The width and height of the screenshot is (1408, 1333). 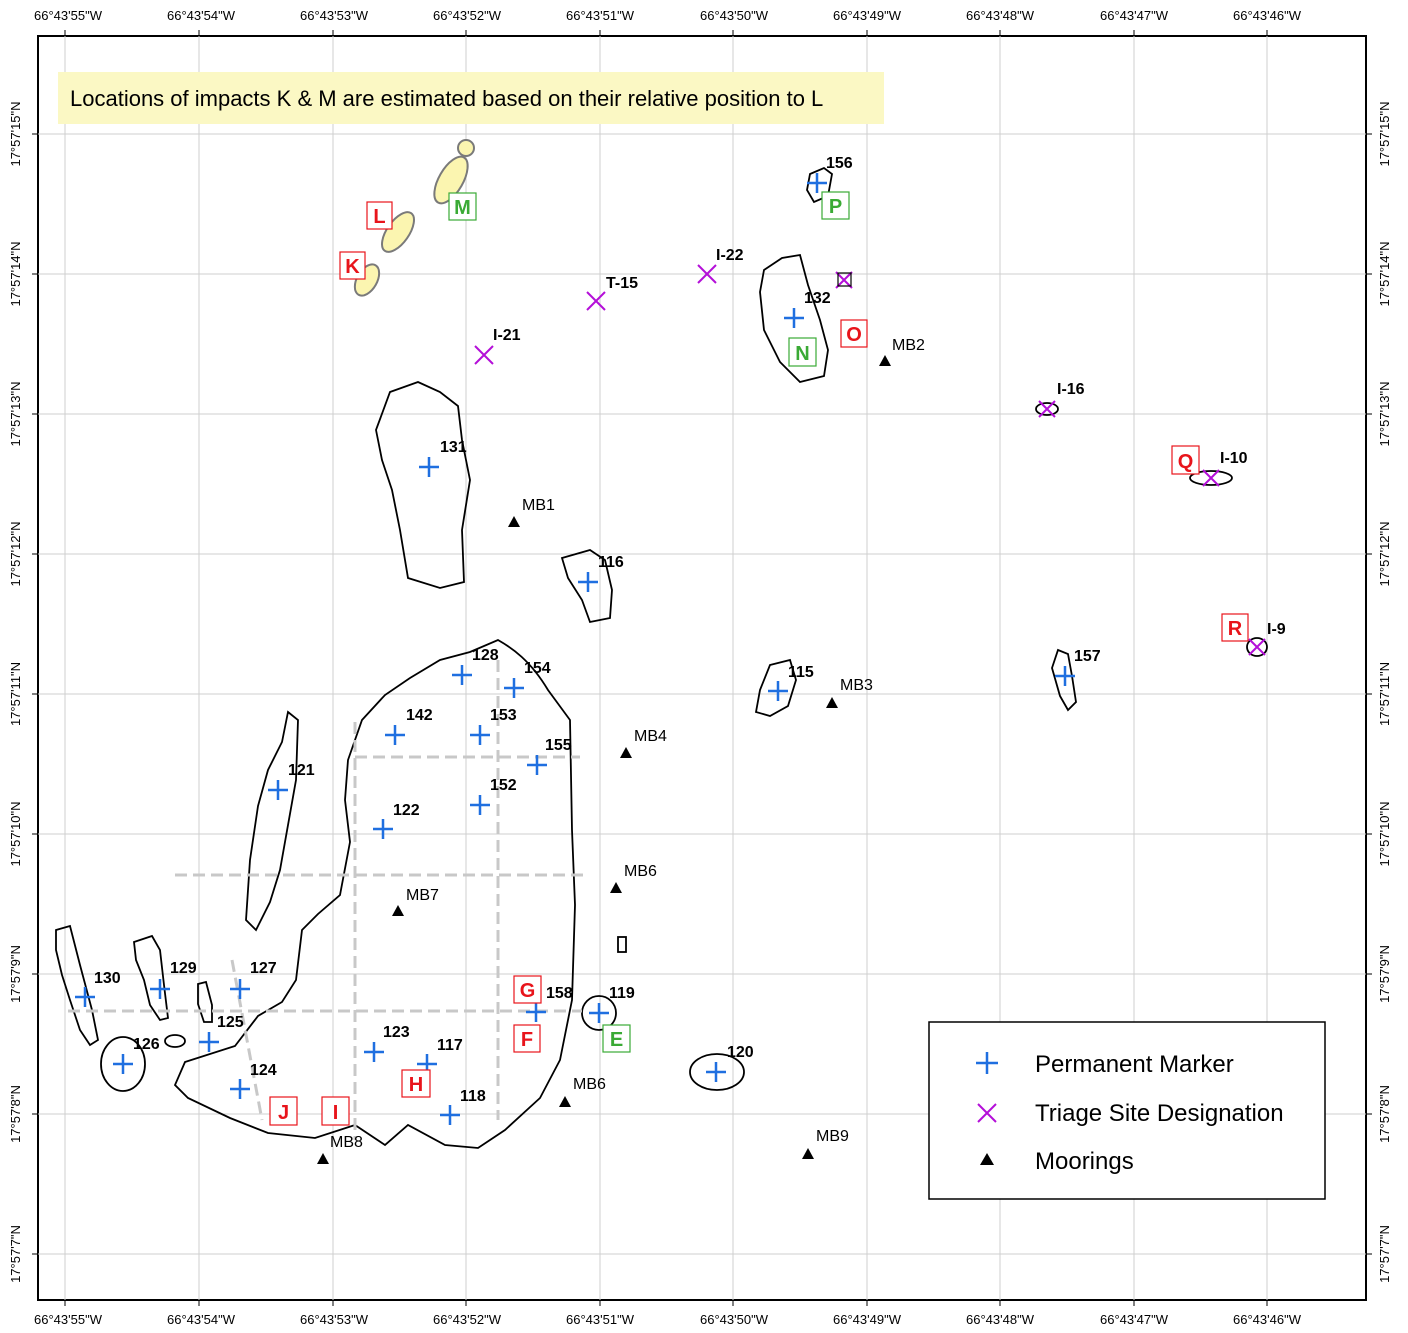 What do you see at coordinates (1384, 553) in the screenshot?
I see `lat-label: 17°57'12"N` at bounding box center [1384, 553].